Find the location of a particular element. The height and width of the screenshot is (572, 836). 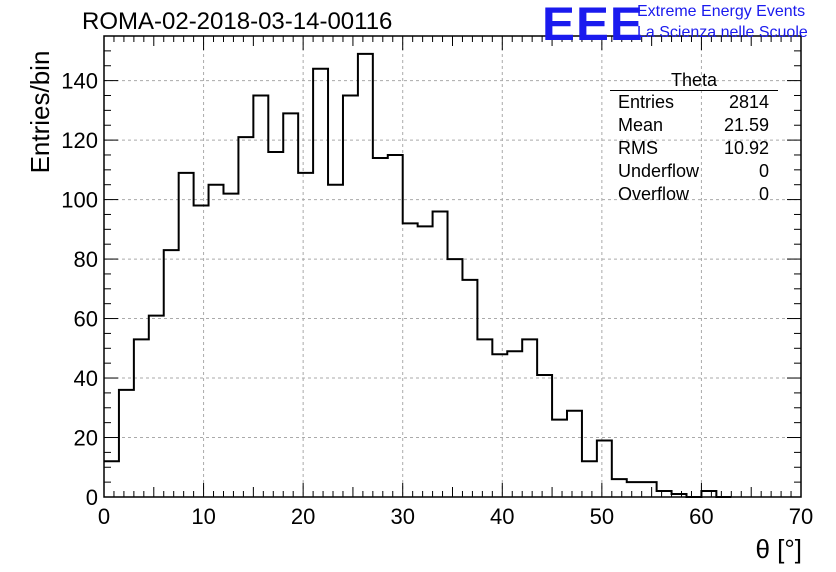

y-tick-label: 120 is located at coordinates (79, 140).